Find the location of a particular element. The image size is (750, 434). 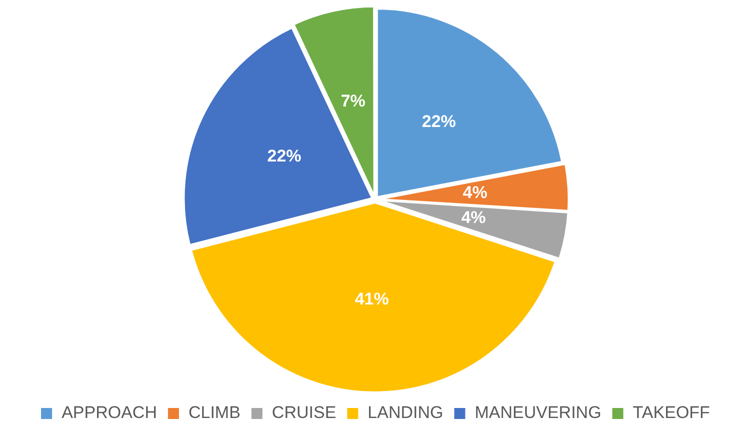

data-label: 7% is located at coordinates (353, 100).